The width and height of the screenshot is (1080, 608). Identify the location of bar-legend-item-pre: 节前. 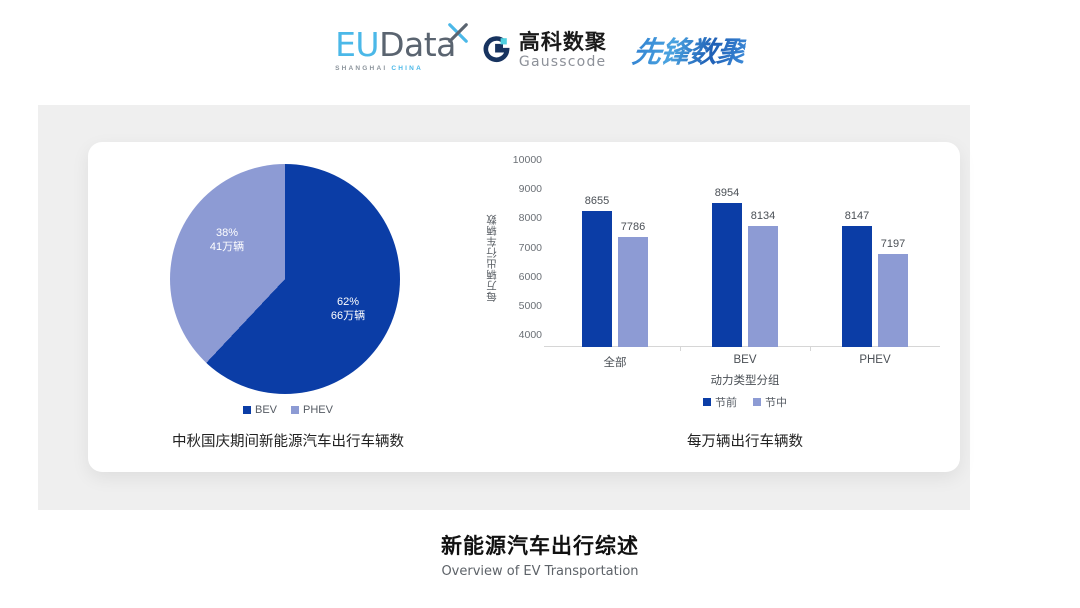
(720, 402).